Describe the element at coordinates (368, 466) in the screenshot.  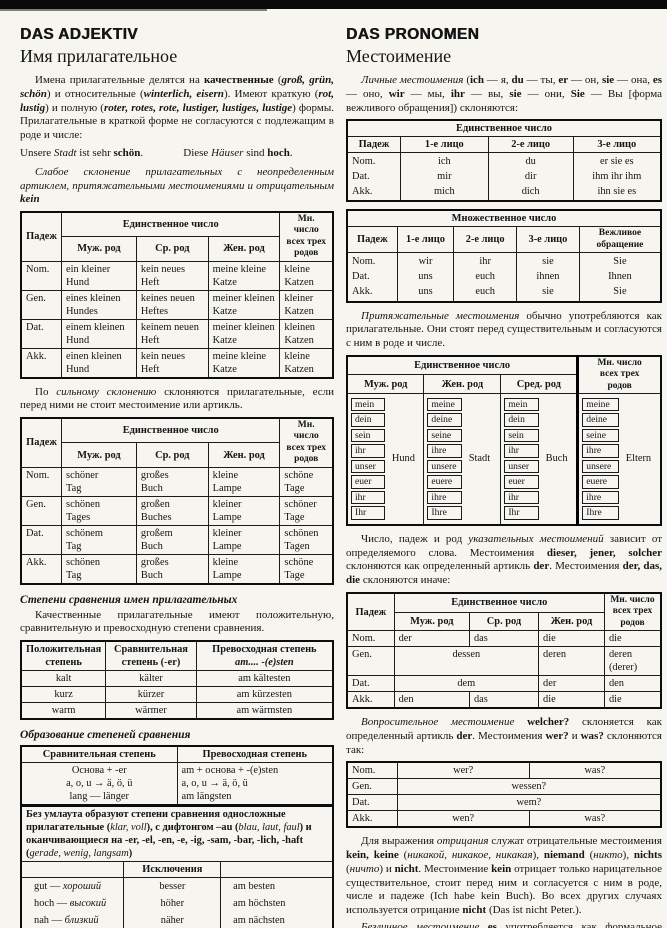
I see `pronoun-box: unser` at that location.